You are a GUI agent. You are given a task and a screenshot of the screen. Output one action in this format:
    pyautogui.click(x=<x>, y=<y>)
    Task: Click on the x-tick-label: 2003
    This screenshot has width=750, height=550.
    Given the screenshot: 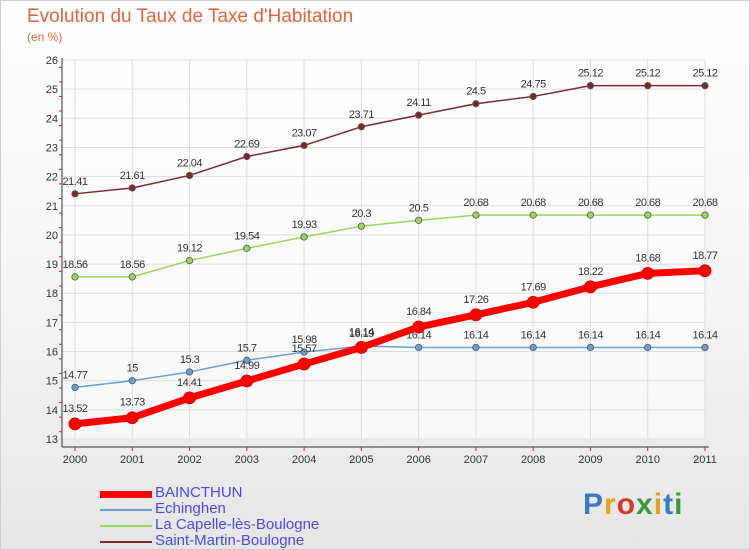 What is the action you would take?
    pyautogui.click(x=247, y=460)
    